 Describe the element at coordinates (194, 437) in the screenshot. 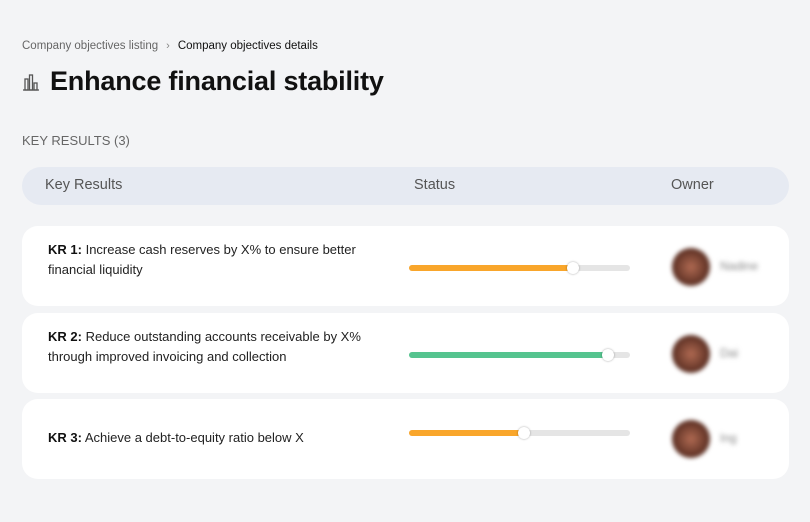

I see `key-result-description: Achieve a debt-to-equity ratio below X` at that location.